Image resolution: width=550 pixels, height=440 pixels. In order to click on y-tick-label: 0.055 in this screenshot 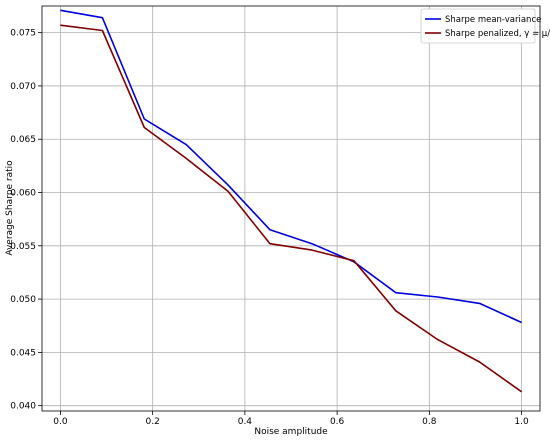, I will do `click(23, 247)`.